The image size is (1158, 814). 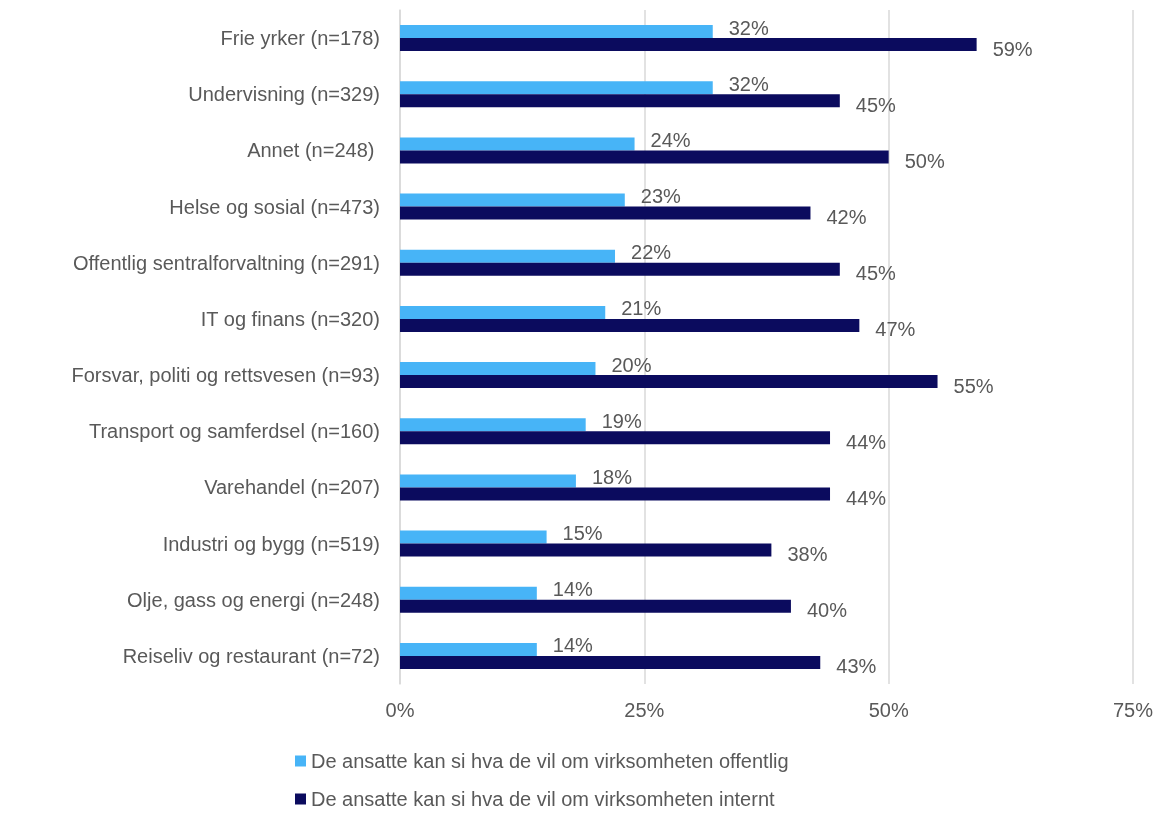 I want to click on data-label: 23%, so click(x=661, y=196).